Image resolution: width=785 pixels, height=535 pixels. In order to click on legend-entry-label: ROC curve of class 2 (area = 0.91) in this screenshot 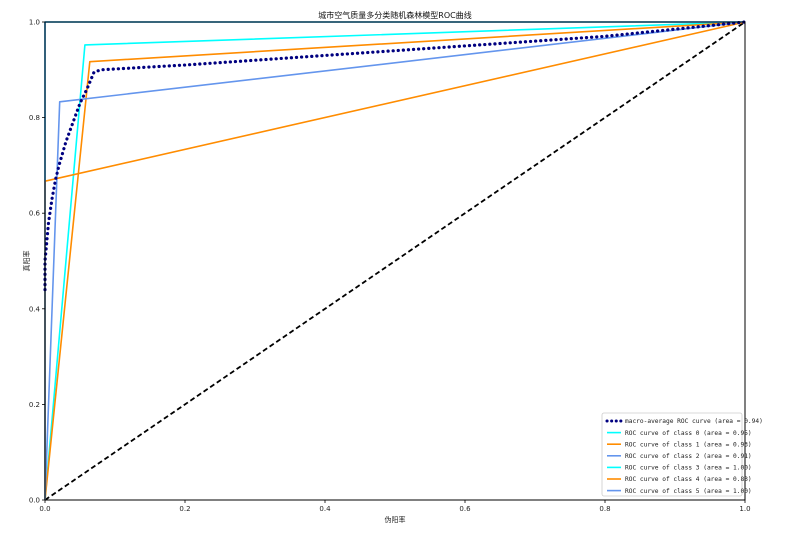, I will do `click(688, 456)`.